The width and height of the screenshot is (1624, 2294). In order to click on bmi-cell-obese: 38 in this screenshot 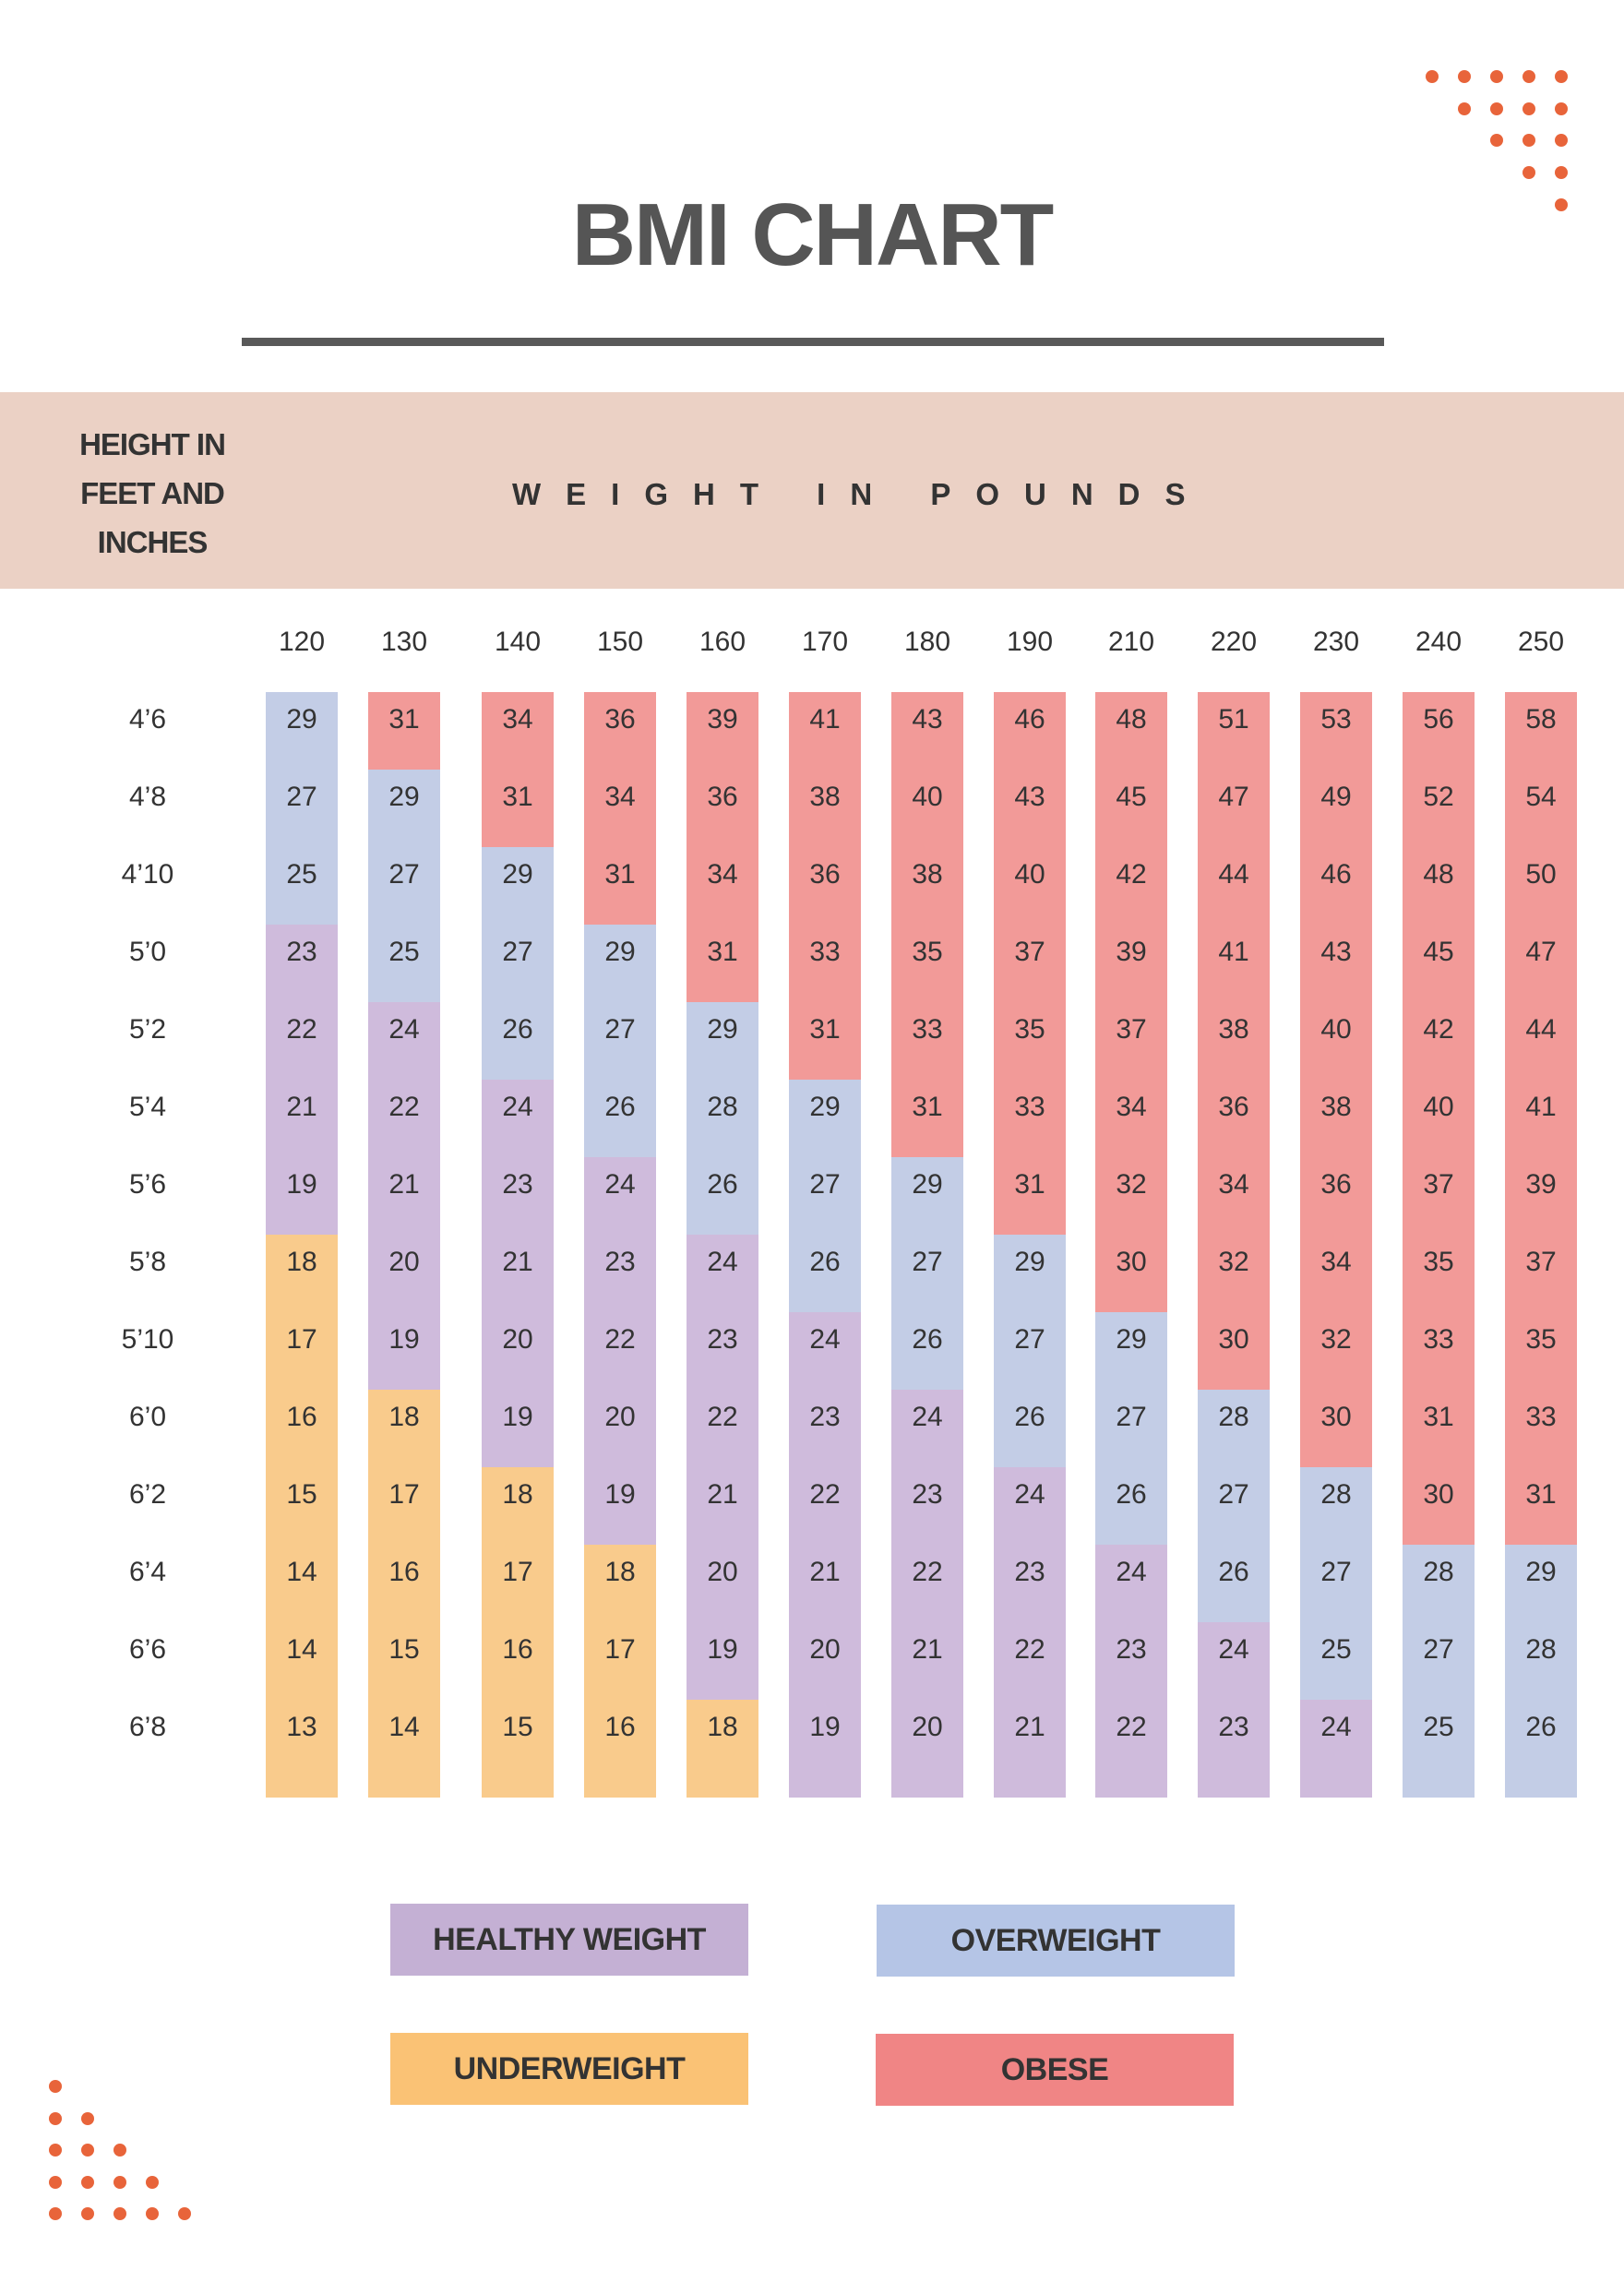, I will do `click(927, 886)`.